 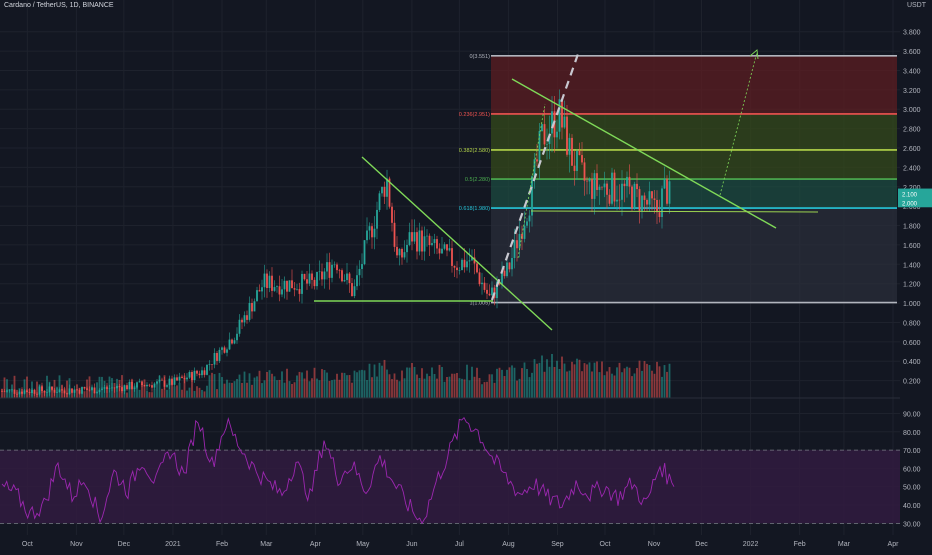 What do you see at coordinates (59, 5) in the screenshot?
I see `symbol-title: Cardano / TetherUS, 1D, BINANCE` at bounding box center [59, 5].